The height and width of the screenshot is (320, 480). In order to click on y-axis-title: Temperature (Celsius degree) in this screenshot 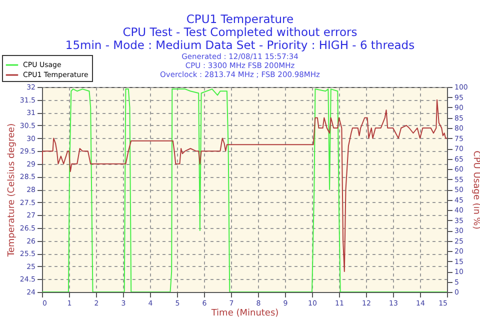, I will do `click(11, 190)`.